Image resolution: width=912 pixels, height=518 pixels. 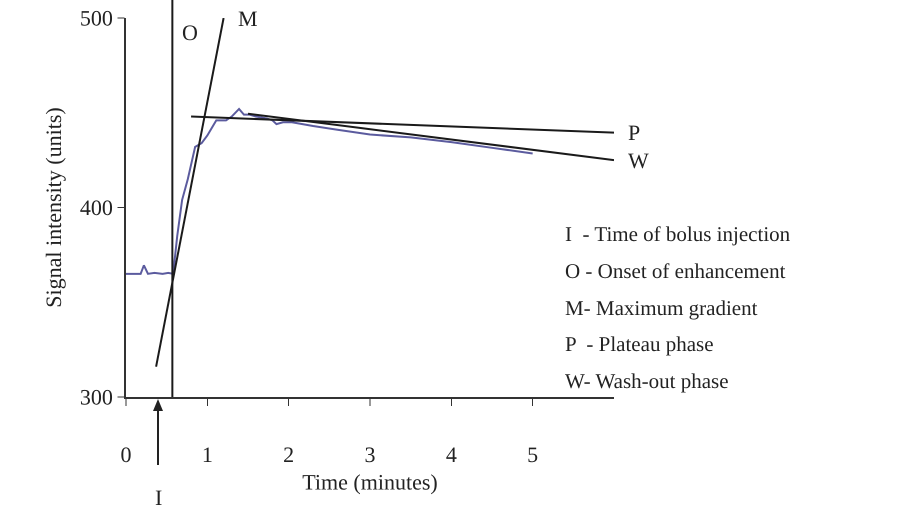 I want to click on line-series, so click(x=330, y=191).